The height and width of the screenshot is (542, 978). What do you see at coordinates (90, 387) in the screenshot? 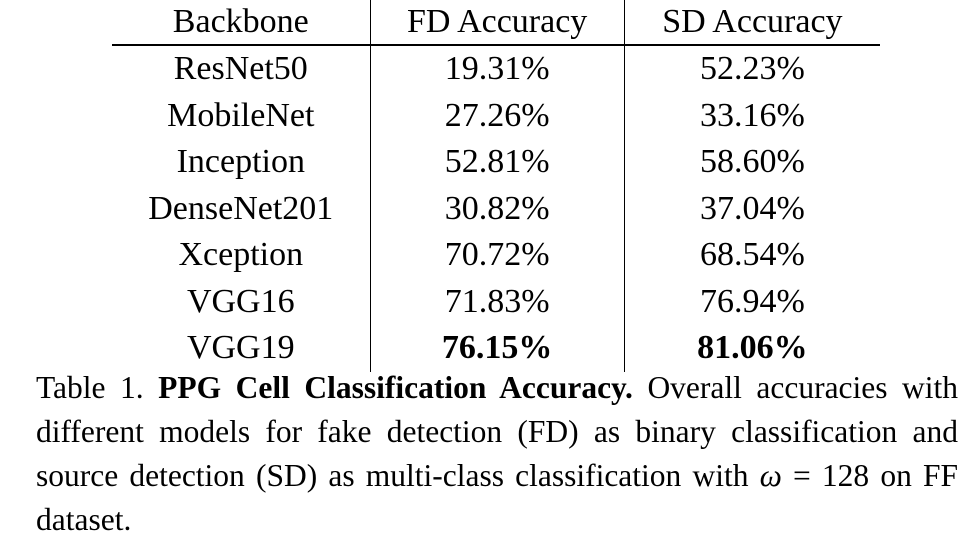
I see `caption-label: Table 1.` at bounding box center [90, 387].